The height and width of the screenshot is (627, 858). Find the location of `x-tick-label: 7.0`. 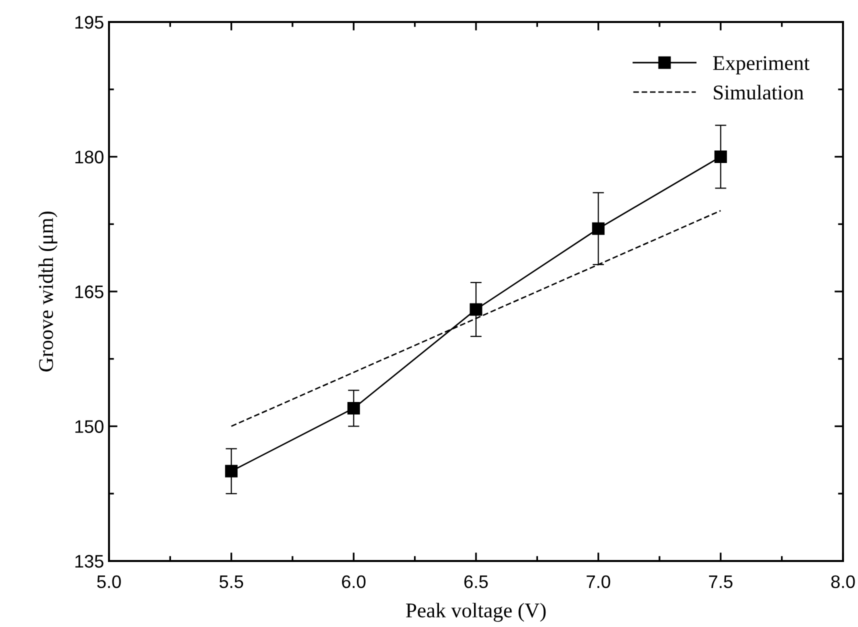

x-tick-label: 7.0 is located at coordinates (598, 581).